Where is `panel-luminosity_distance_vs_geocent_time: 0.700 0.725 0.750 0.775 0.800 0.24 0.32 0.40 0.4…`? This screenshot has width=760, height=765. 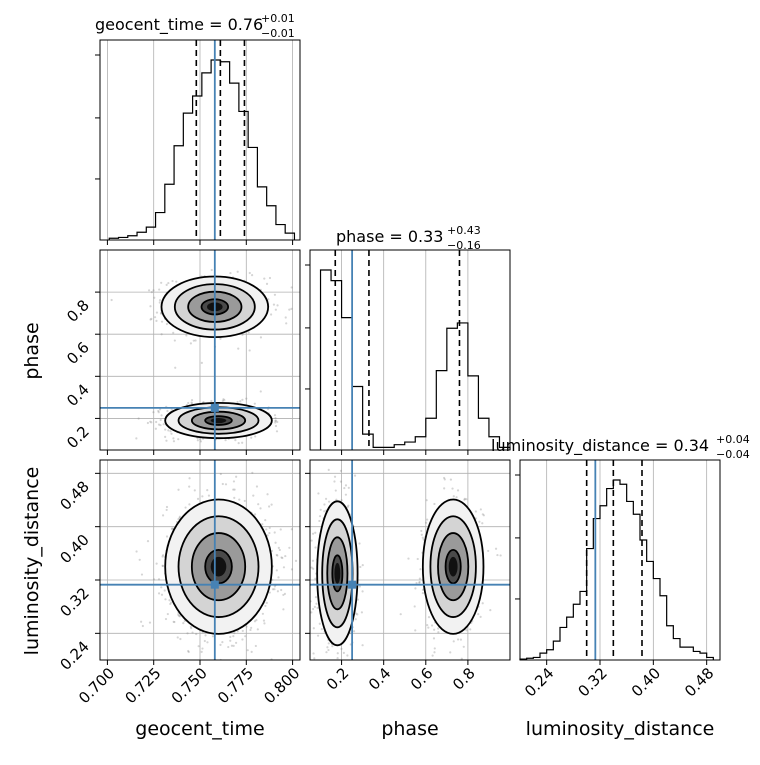 panel-luminosity_distance_vs_geocent_time: 0.700 0.725 0.750 0.775 0.800 0.24 0.32 0.40 0.4… is located at coordinates (179, 583).